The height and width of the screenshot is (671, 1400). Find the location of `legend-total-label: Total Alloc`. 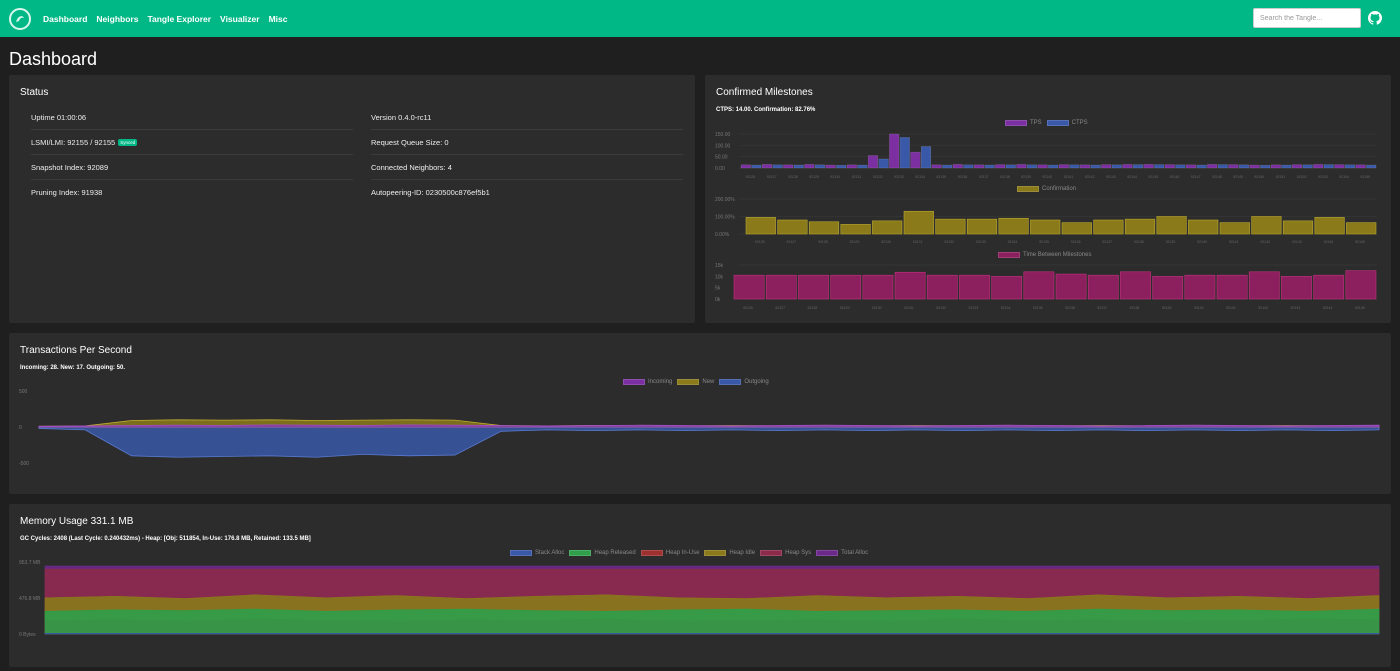

legend-total-label: Total Alloc is located at coordinates (855, 553).